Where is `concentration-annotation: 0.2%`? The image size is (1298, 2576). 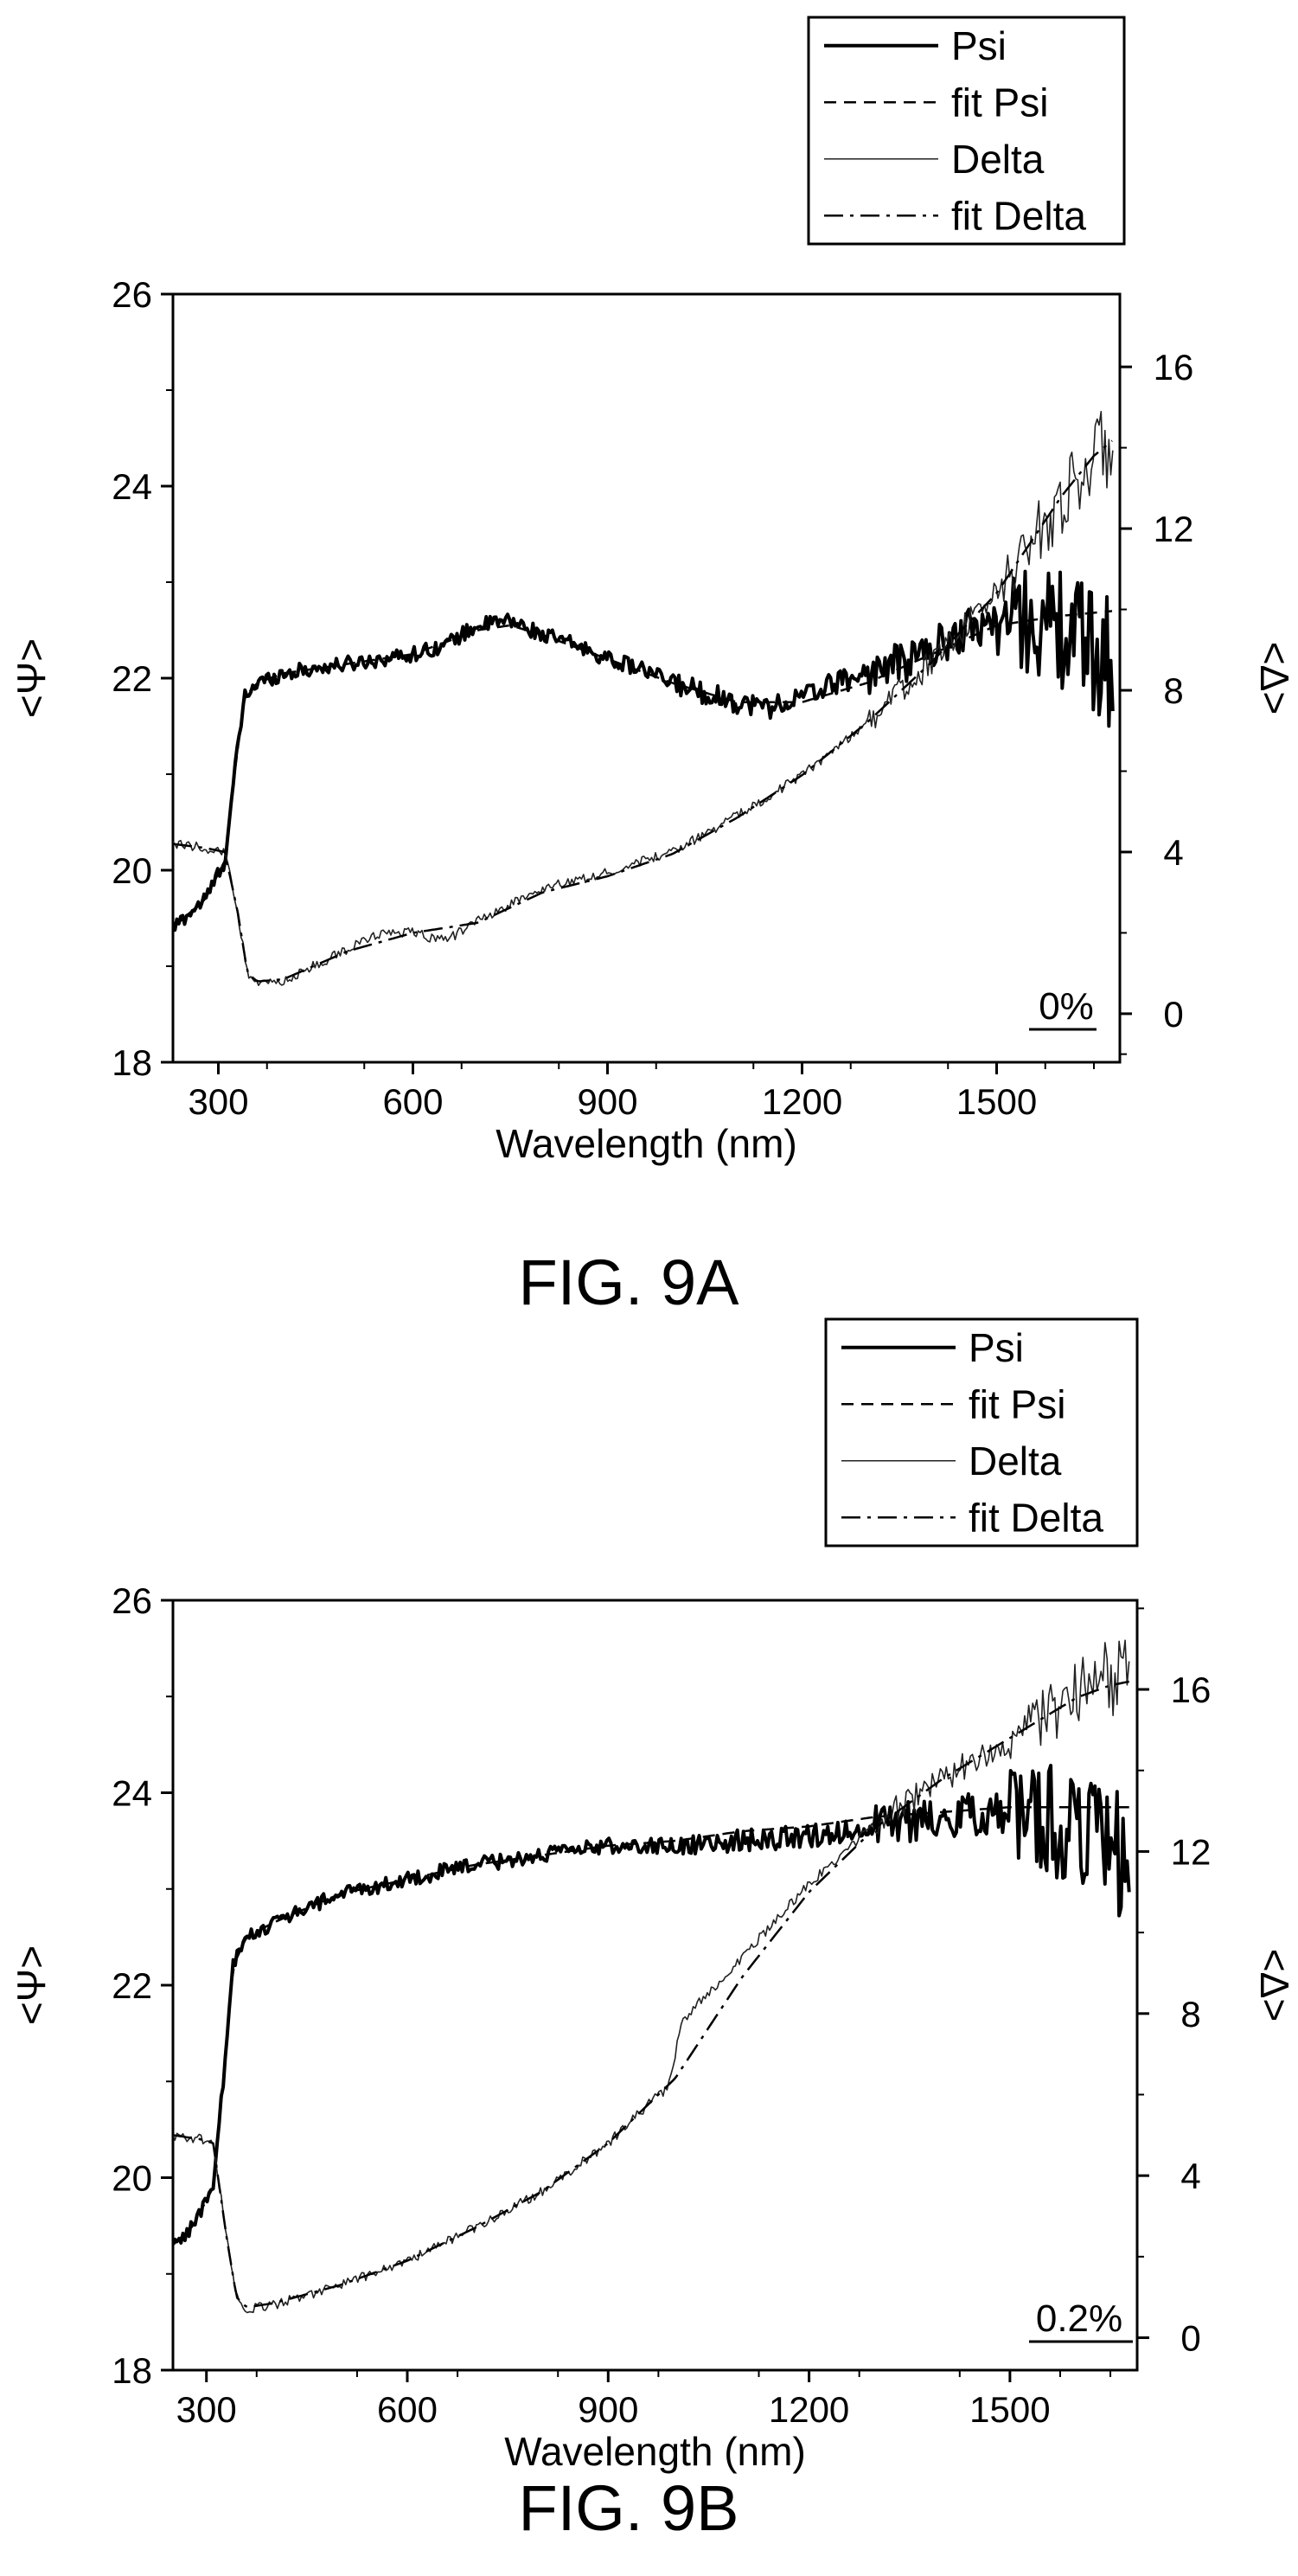
concentration-annotation: 0.2% is located at coordinates (1079, 2318).